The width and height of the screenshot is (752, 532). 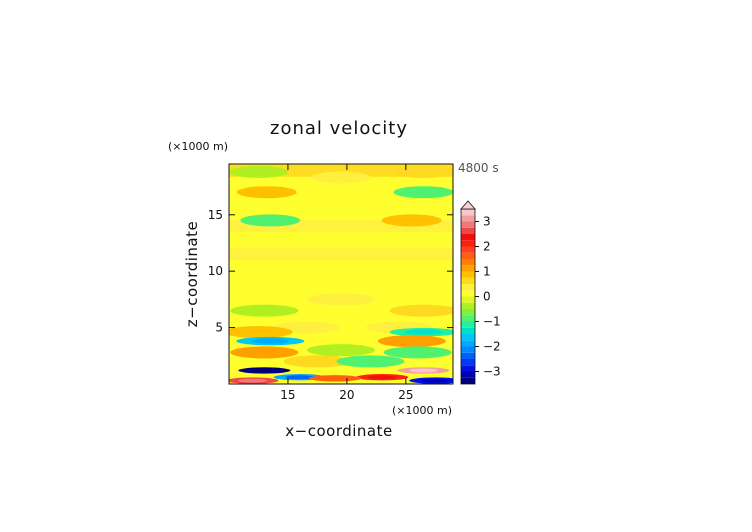 What do you see at coordinates (487, 272) in the screenshot?
I see `colorbar-tick-label-4: 1` at bounding box center [487, 272].